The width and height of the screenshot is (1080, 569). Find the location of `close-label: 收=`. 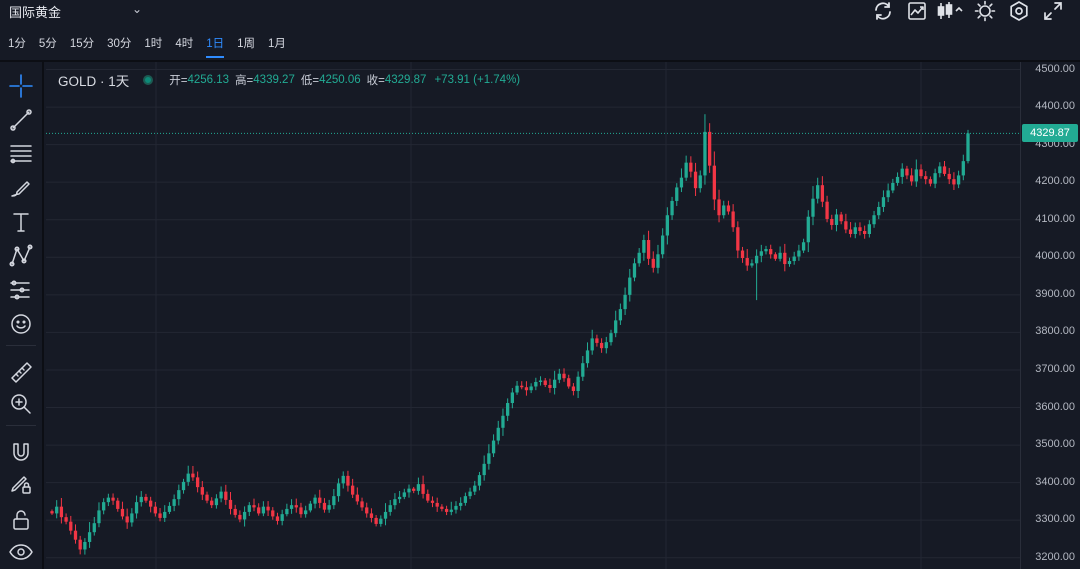

close-label: 收= is located at coordinates (375, 81).